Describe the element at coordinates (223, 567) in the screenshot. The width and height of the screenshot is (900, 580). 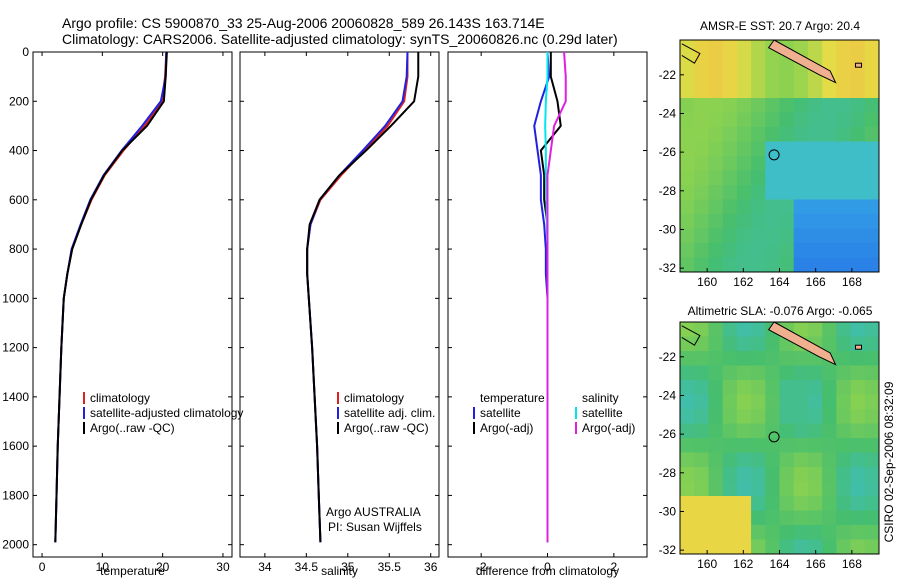
I see `x-tick-label: 30` at that location.